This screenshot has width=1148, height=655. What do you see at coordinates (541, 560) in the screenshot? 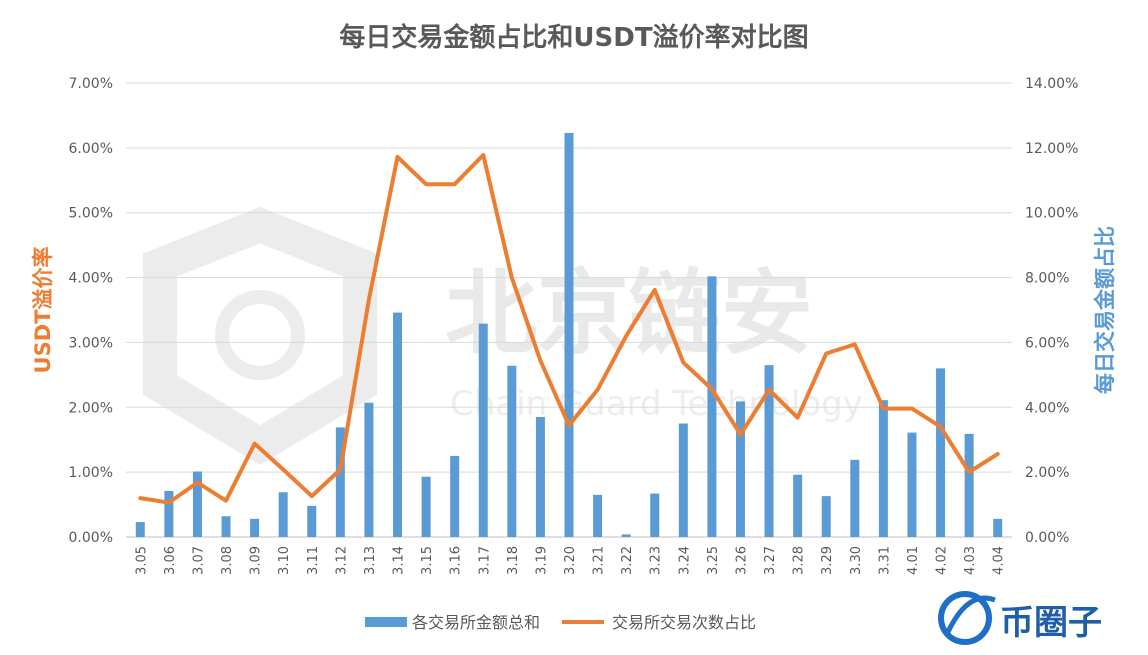
I see `x-tick-label: 3.19` at bounding box center [541, 560].